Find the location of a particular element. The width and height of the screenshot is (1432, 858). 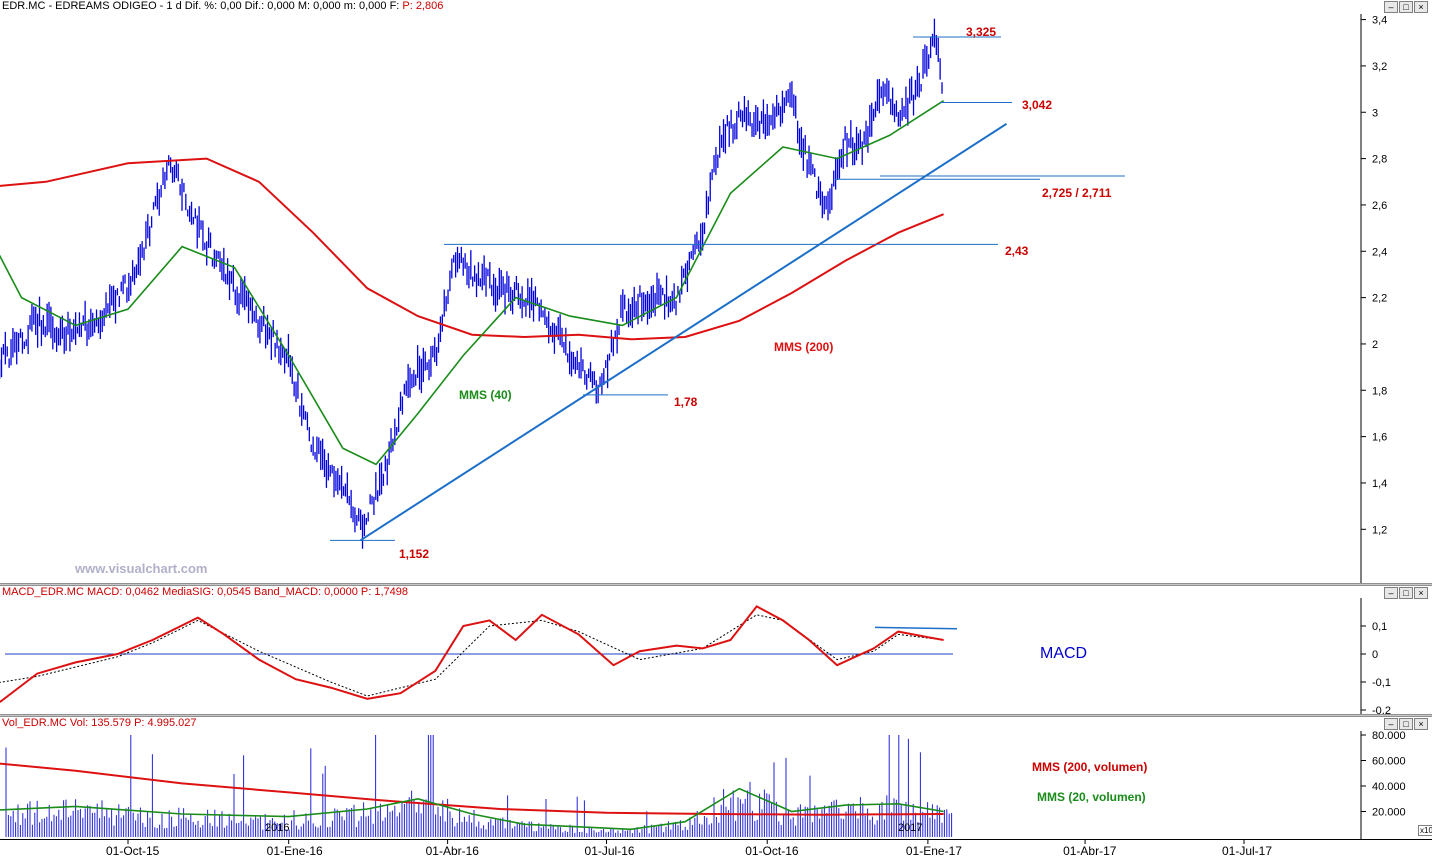

x-tick-label: 01-Ene-17 is located at coordinates (934, 851).